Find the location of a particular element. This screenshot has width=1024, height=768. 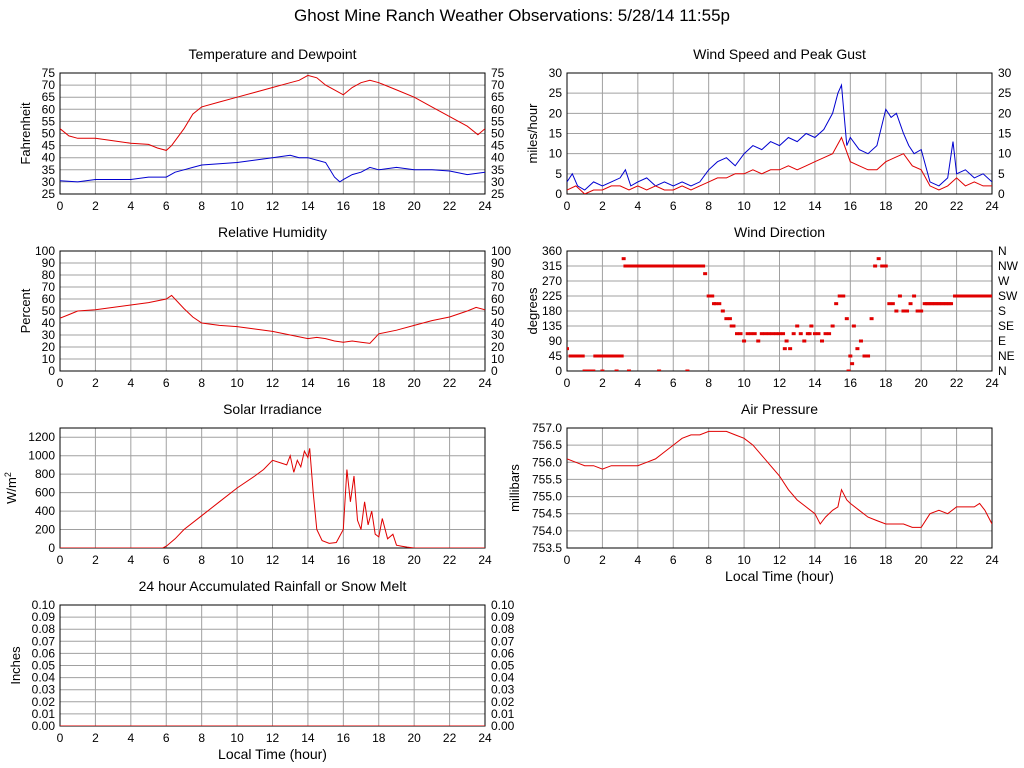

wind-x-tick-label: 14 is located at coordinates (815, 206).